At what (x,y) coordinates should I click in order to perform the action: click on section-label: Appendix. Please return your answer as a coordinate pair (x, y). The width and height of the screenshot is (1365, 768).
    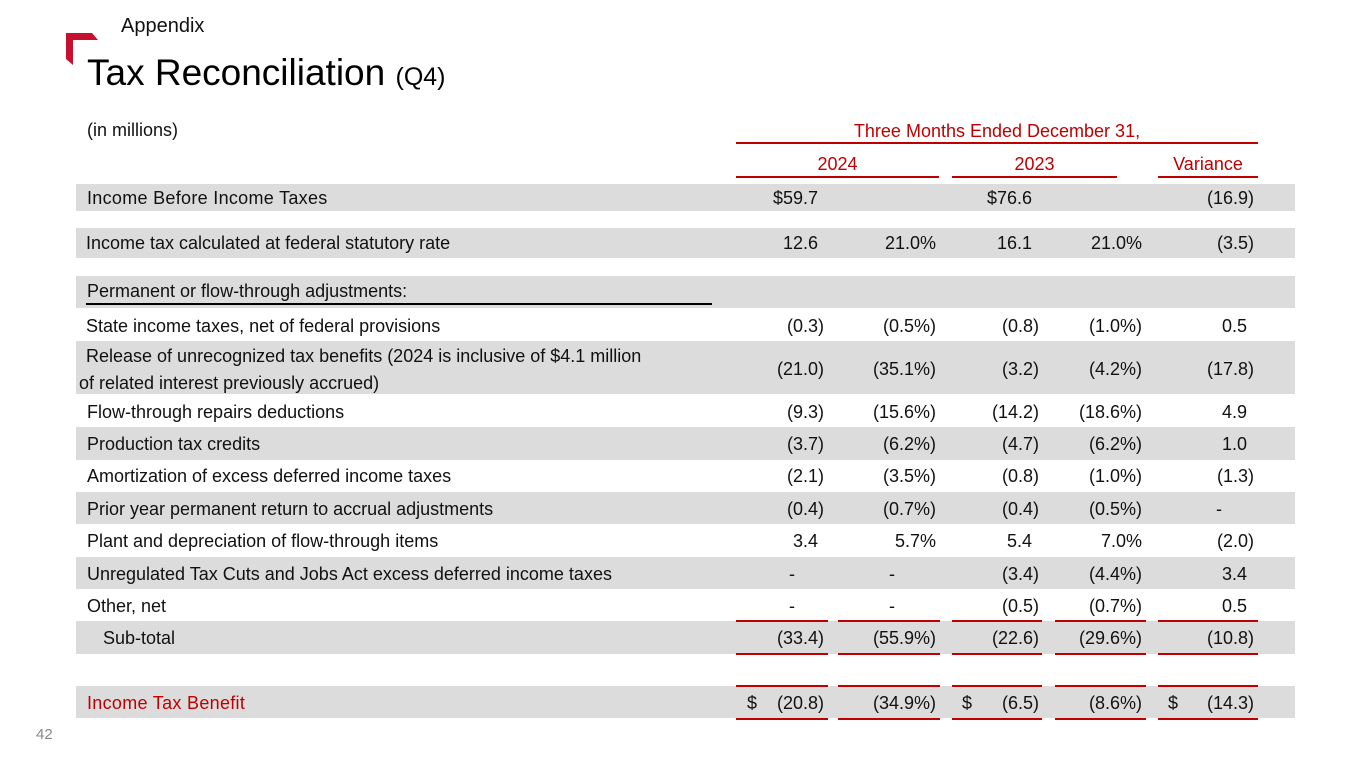
    Looking at the image, I should click on (163, 26).